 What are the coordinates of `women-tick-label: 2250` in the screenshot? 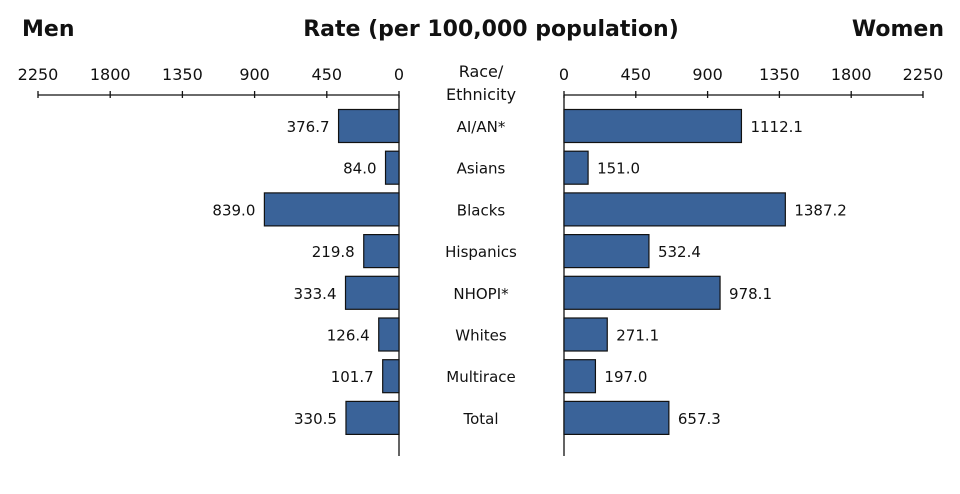 It's located at (923, 74).